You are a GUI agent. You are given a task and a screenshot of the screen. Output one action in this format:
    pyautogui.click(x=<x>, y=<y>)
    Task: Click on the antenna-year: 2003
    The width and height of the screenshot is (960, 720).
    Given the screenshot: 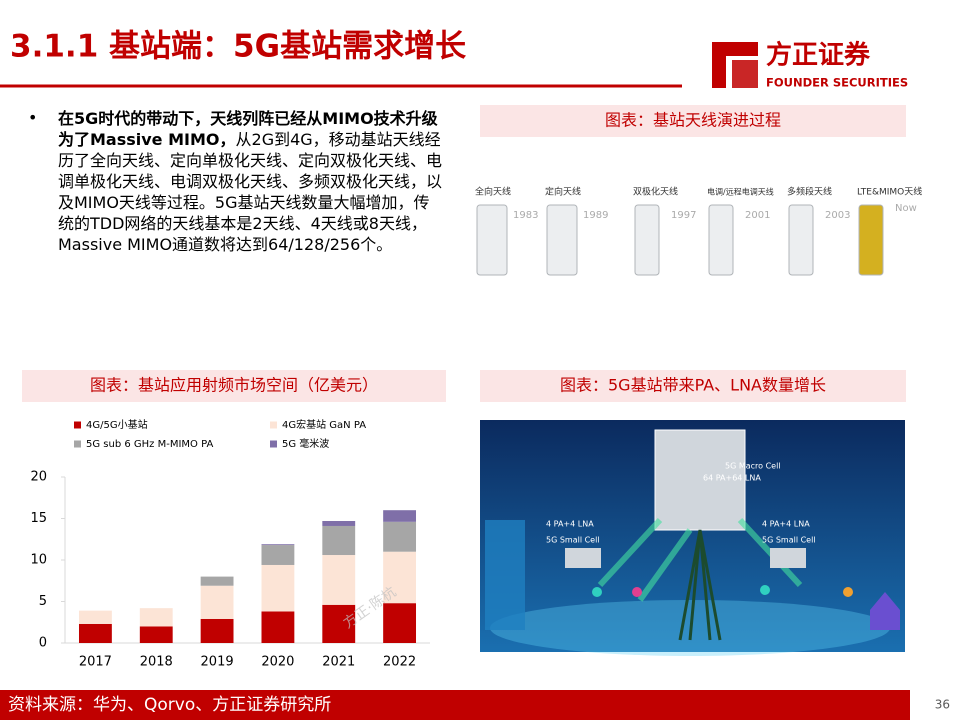 What is the action you would take?
    pyautogui.click(x=837, y=215)
    